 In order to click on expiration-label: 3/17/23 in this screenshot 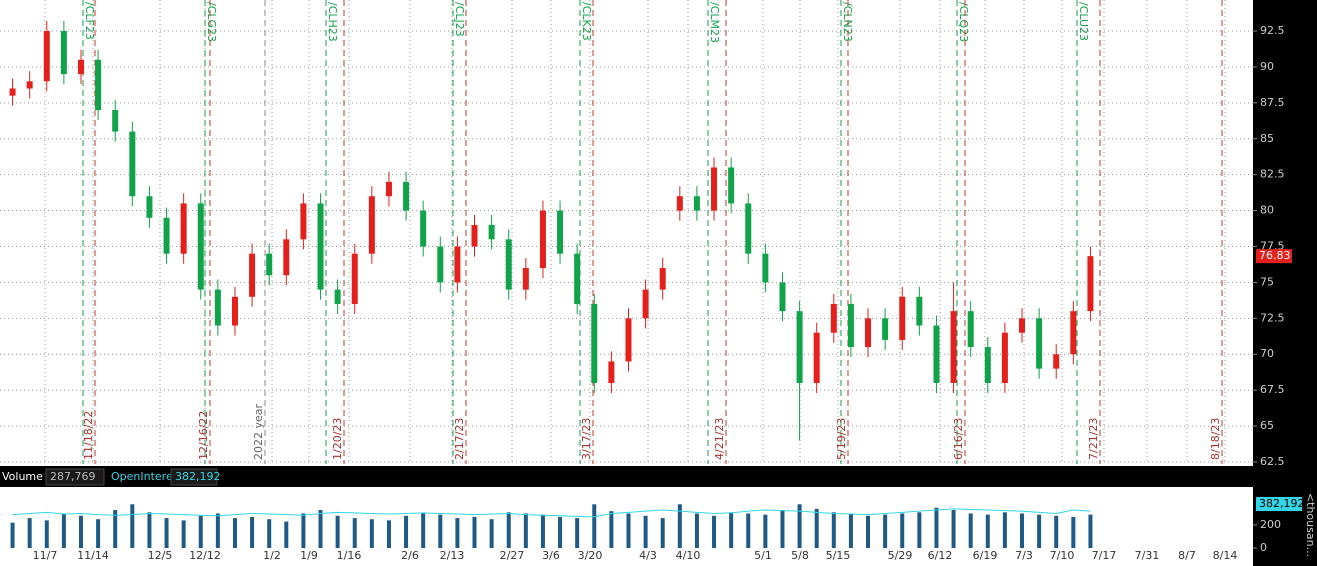, I will do `click(586, 439)`.